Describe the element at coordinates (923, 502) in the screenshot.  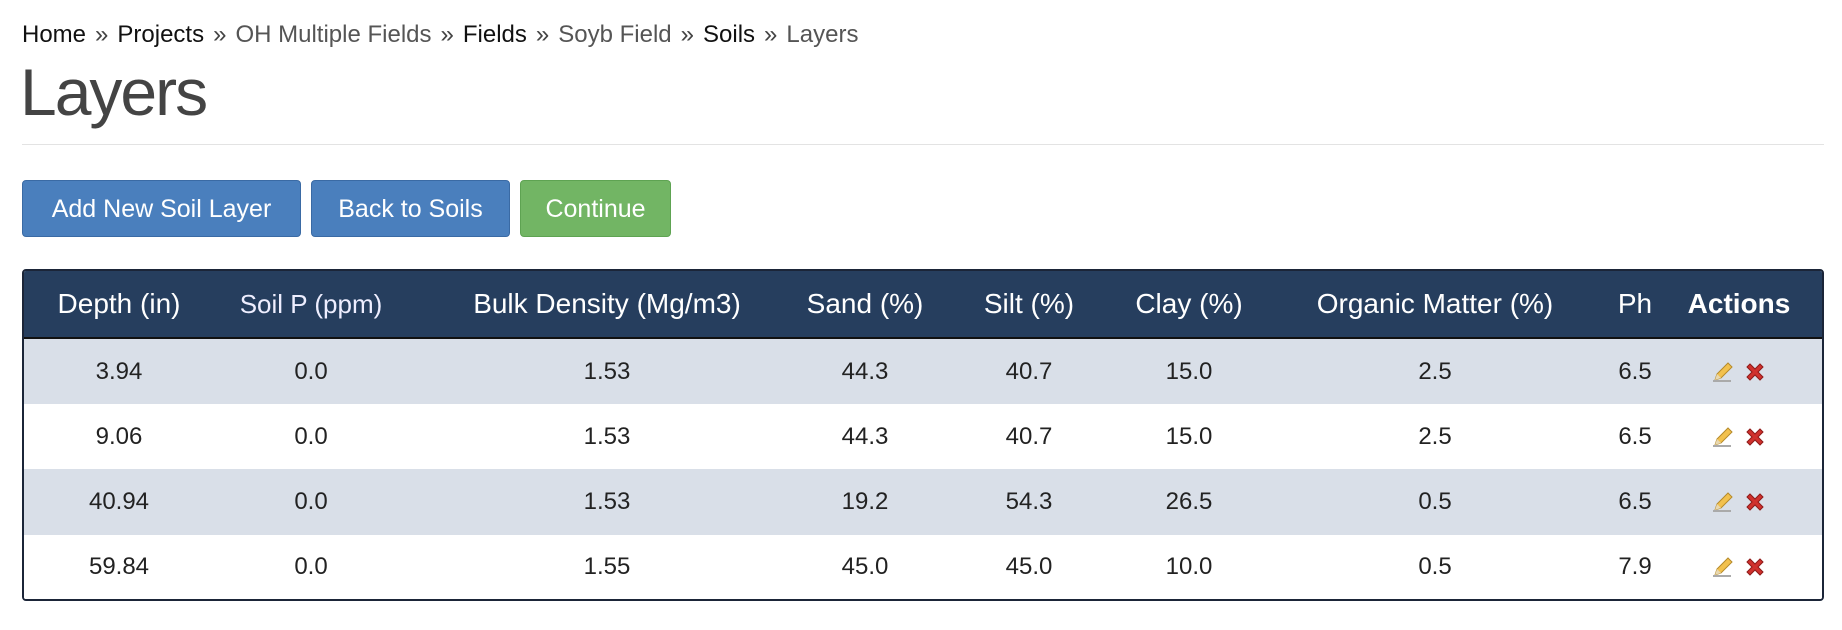
I see `table-row: 40.94 0.0 1.53 19.2 54.3 26.5 0.5 6.5` at that location.